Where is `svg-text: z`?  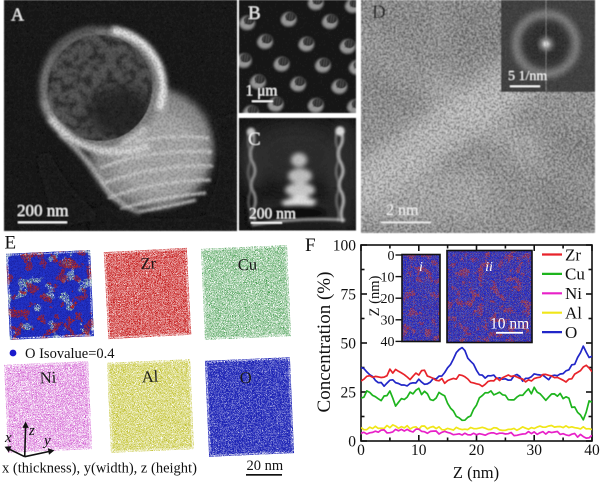
svg-text: z is located at coordinates (31, 431).